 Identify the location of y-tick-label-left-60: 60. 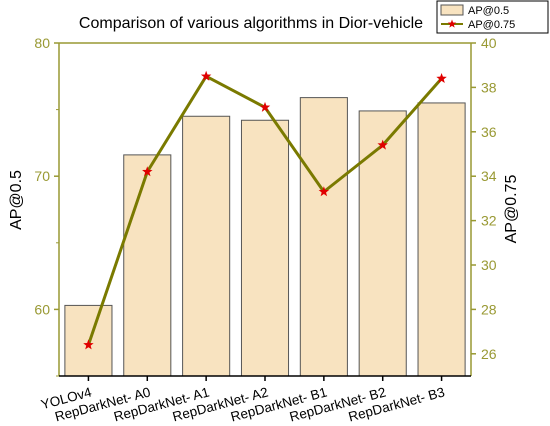
(42, 309).